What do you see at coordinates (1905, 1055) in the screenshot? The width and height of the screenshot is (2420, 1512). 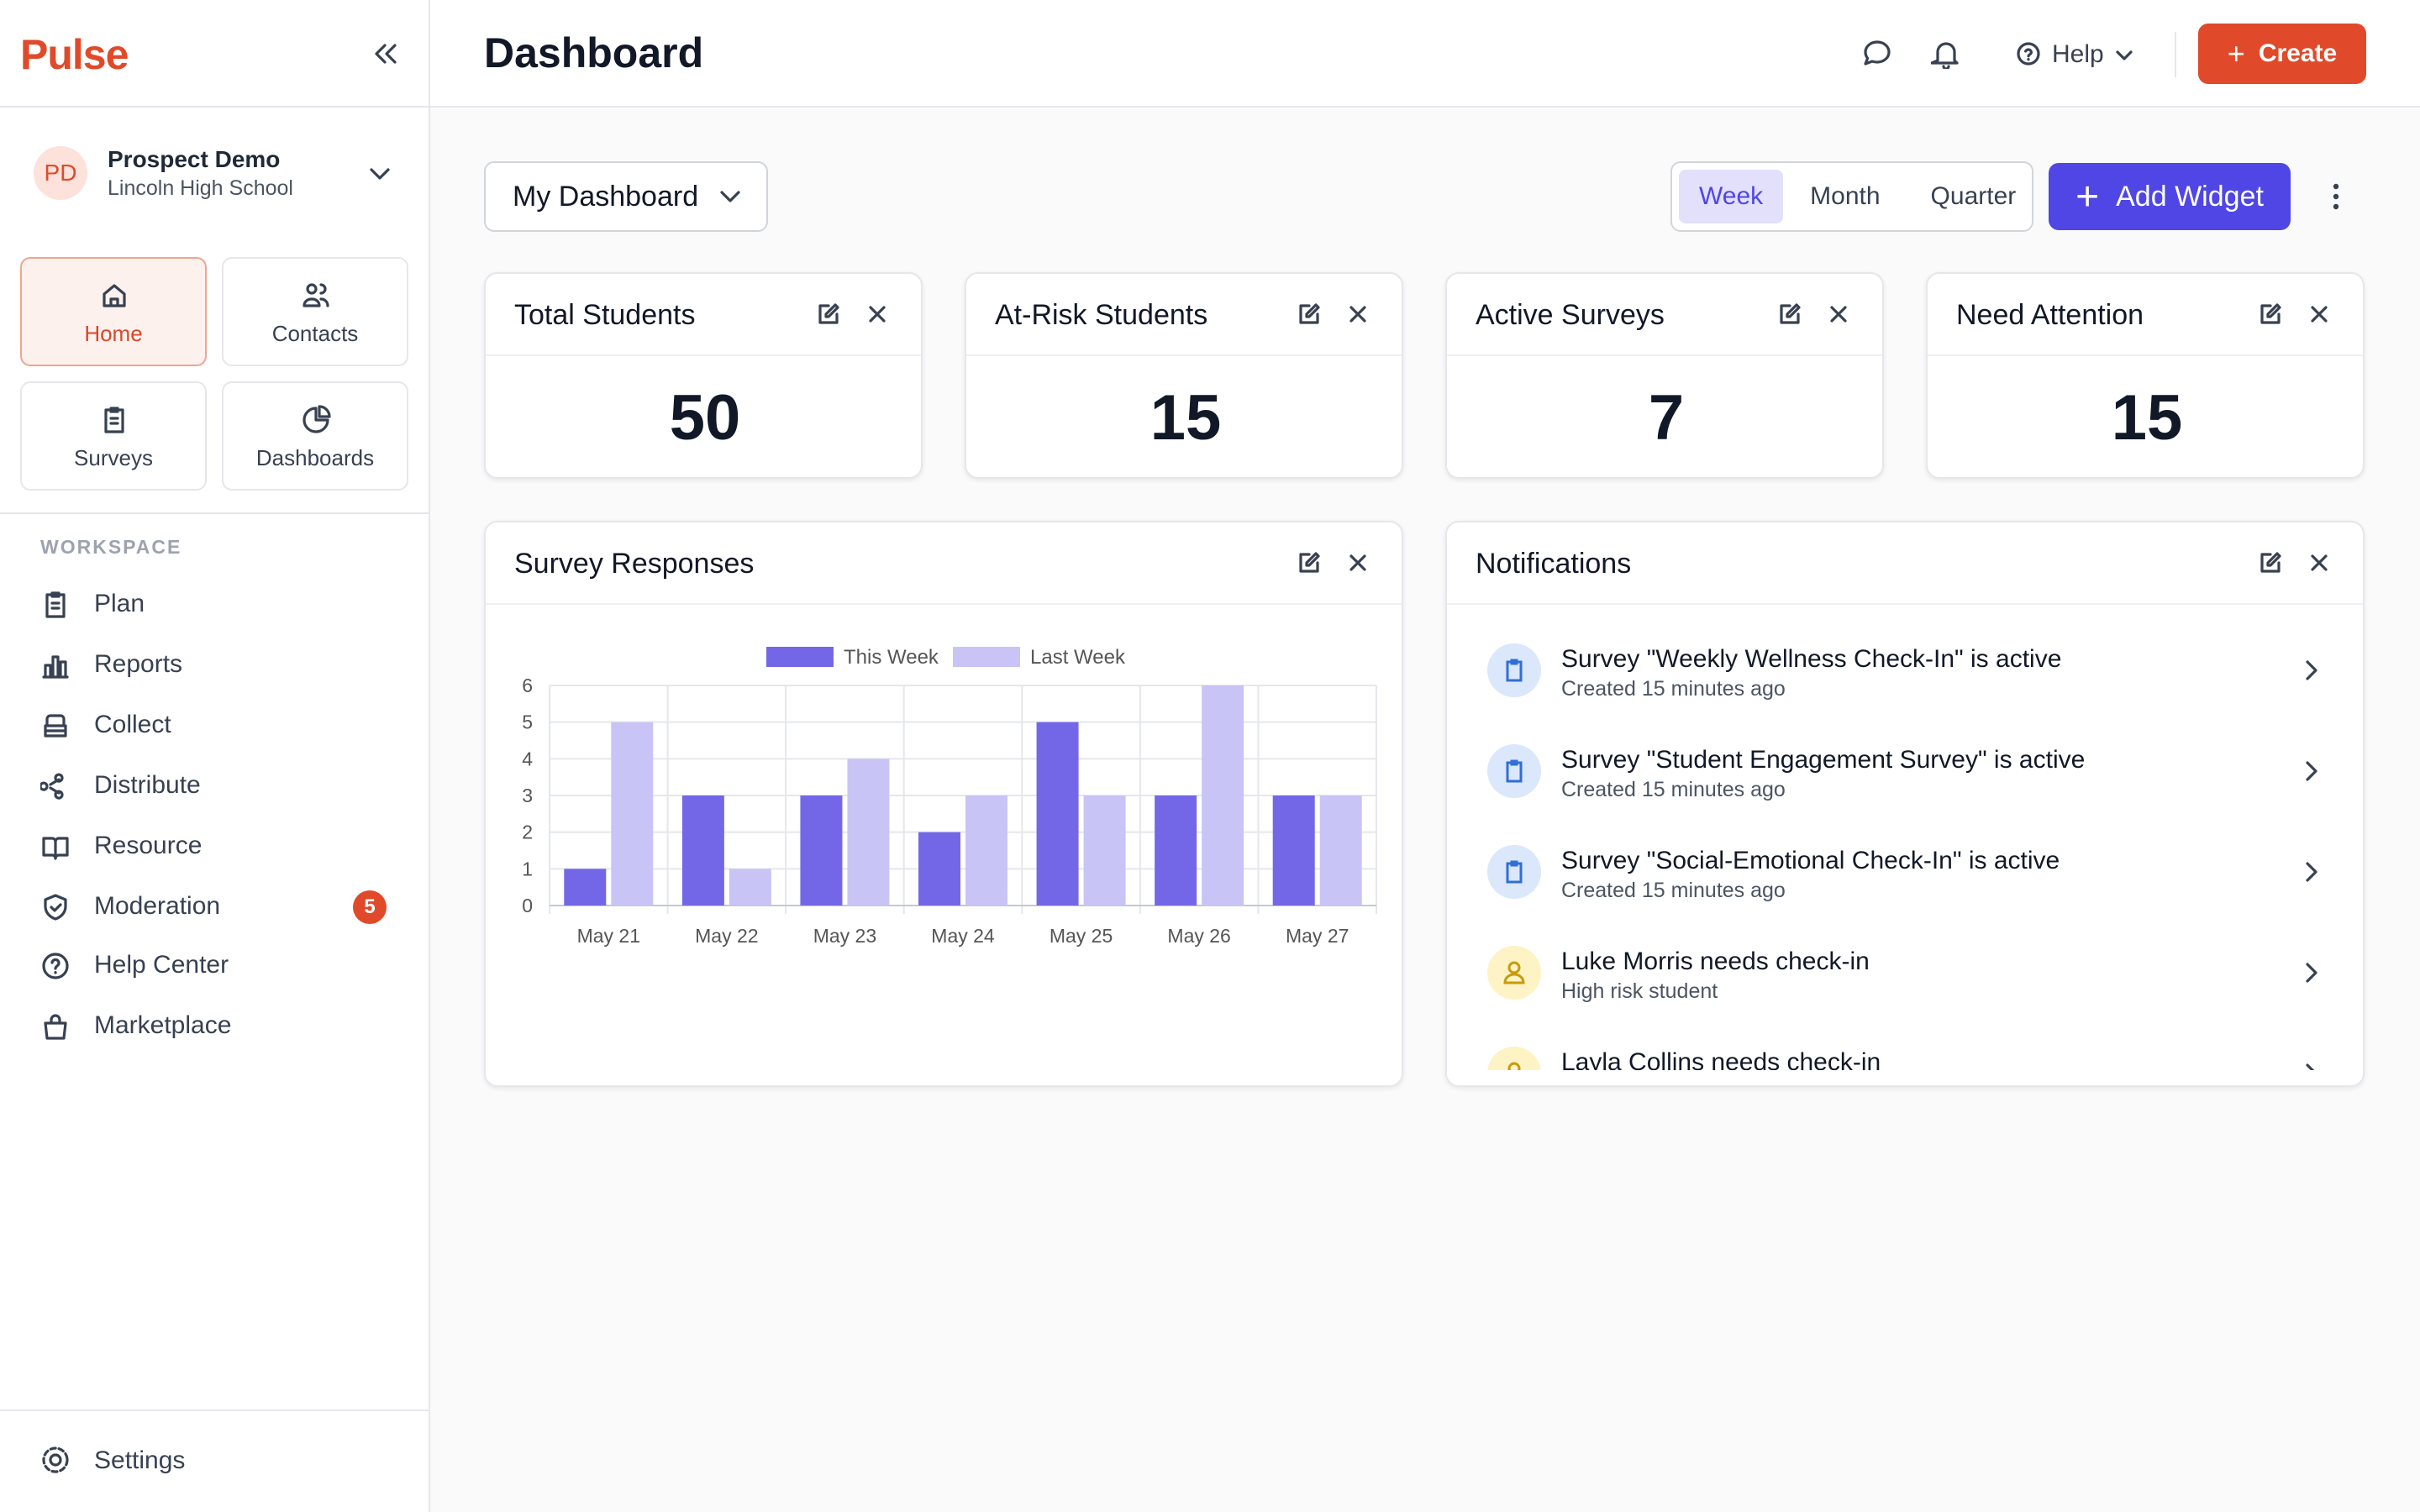 I see `notification-item: Layla Collins needs check-in` at bounding box center [1905, 1055].